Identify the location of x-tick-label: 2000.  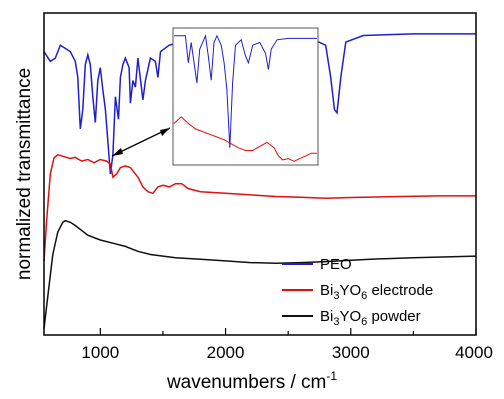
(226, 352).